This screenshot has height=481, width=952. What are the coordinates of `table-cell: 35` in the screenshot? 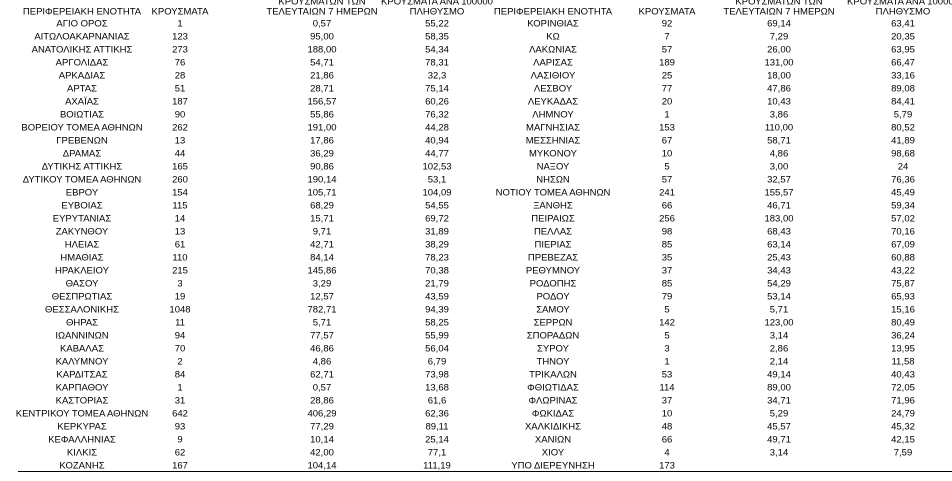 It's located at (667, 258).